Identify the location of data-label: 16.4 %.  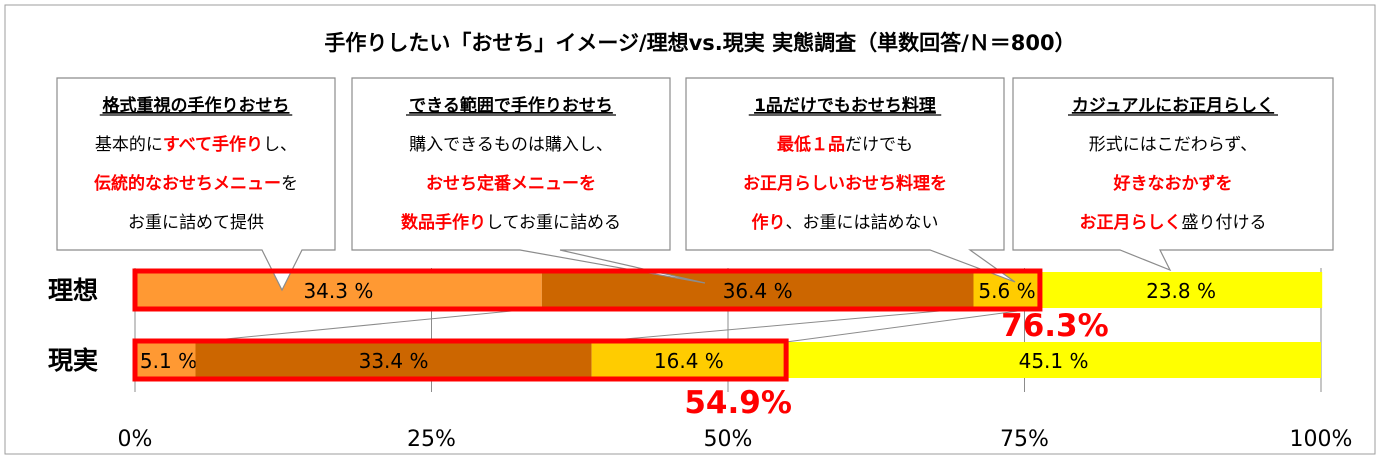
(689, 361).